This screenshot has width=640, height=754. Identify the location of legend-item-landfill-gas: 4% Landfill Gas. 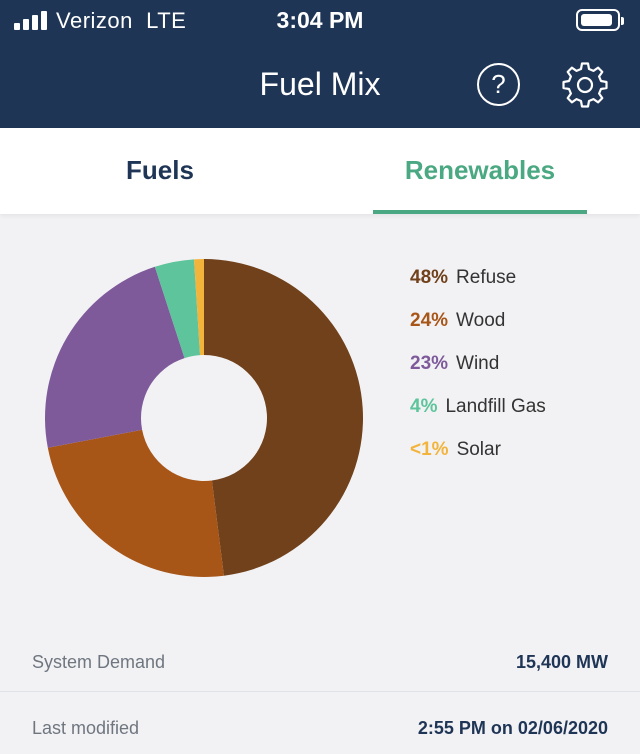
(478, 414).